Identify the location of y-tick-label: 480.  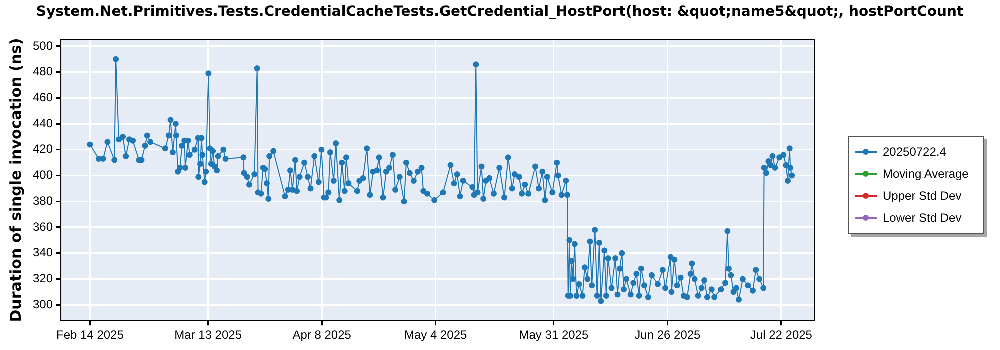
(43, 71).